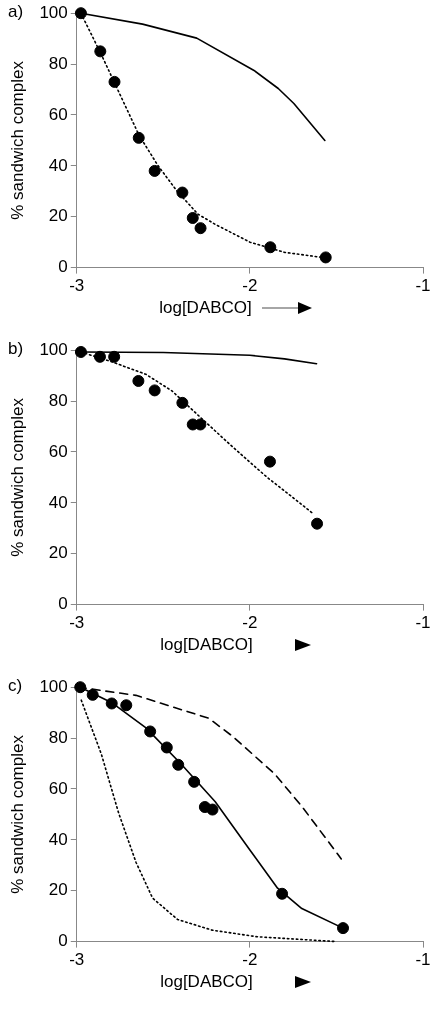  I want to click on chart-title: b), so click(16, 349).